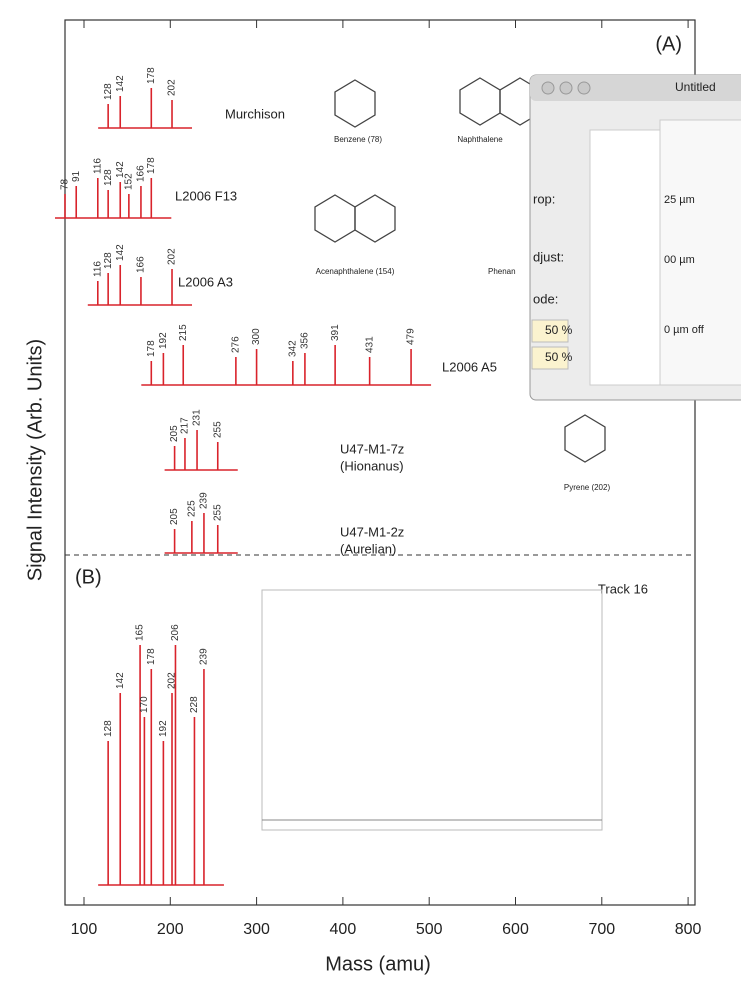 This screenshot has width=741, height=993. Describe the element at coordinates (548, 256) in the screenshot. I see `field-label: djust:` at that location.